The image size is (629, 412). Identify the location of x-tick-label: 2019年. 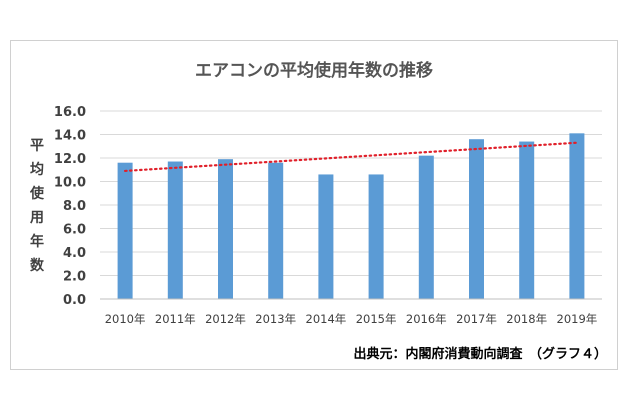
(577, 319).